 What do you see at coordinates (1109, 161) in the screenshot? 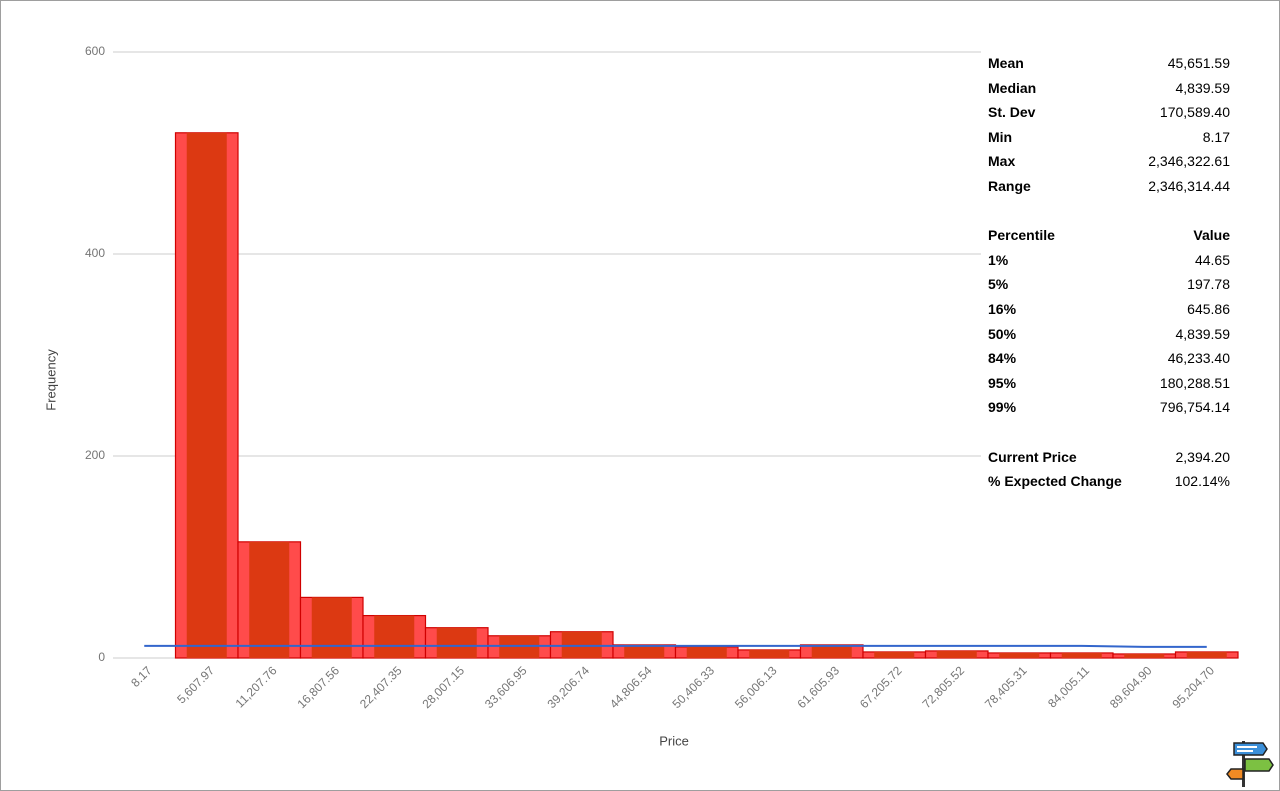
I see `stat-row: Max 2,346,322.61` at bounding box center [1109, 161].